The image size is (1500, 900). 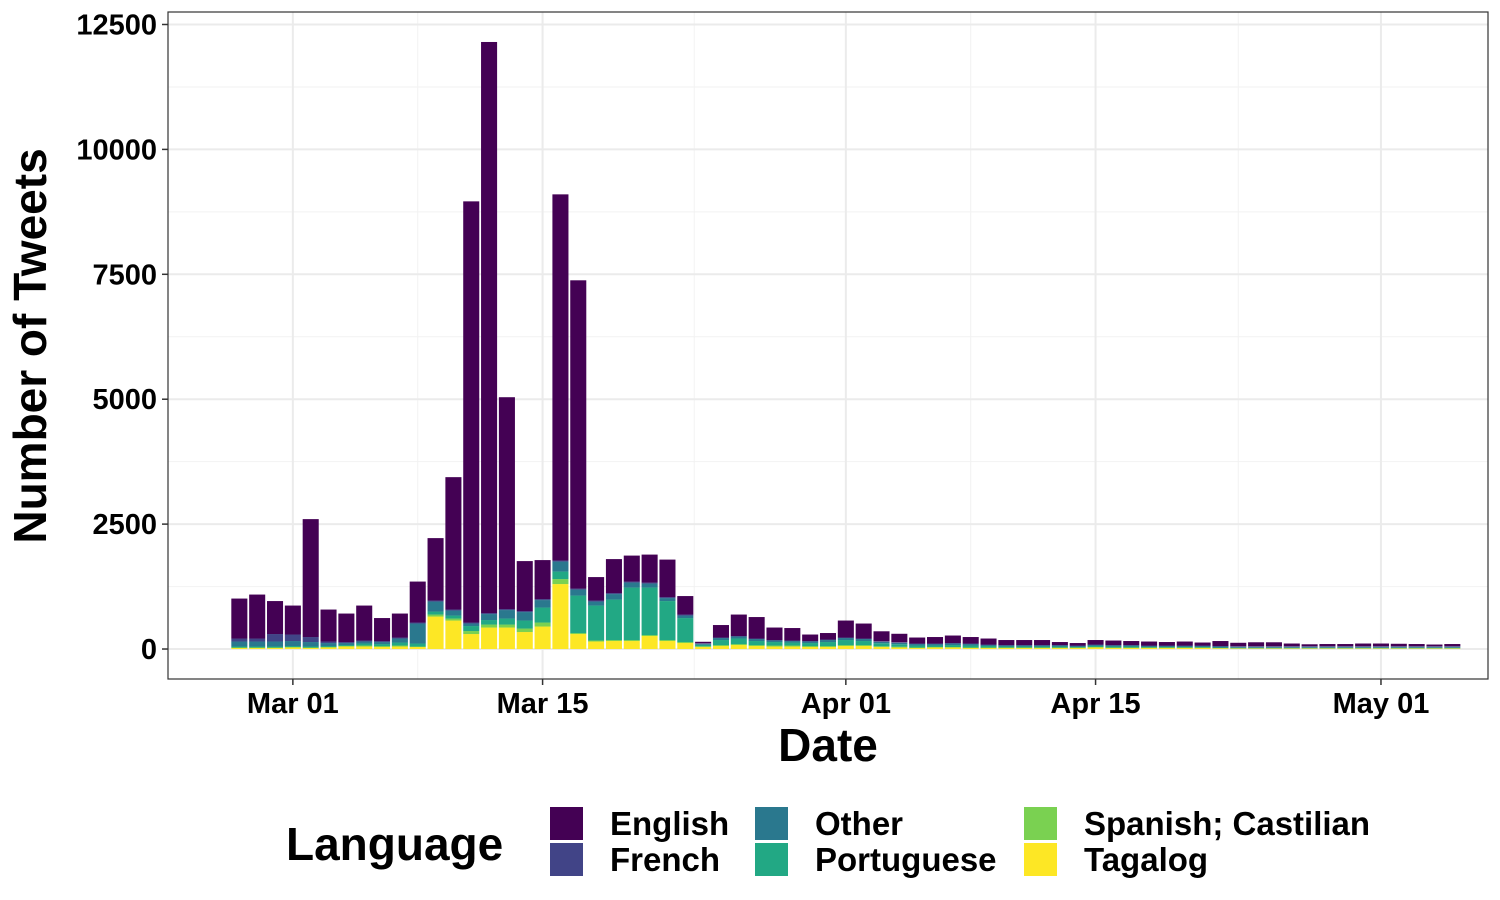 I want to click on y-axis-title: Number of Tweets, so click(x=30, y=345).